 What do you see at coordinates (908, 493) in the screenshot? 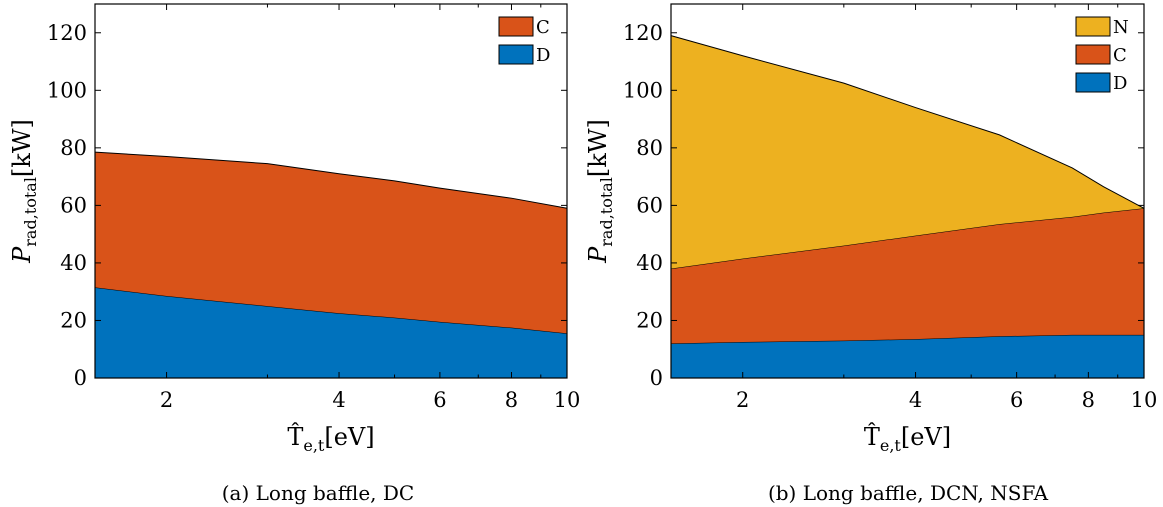
I see `figure-caption: (b) Long baffle, DCN, NSFA` at bounding box center [908, 493].